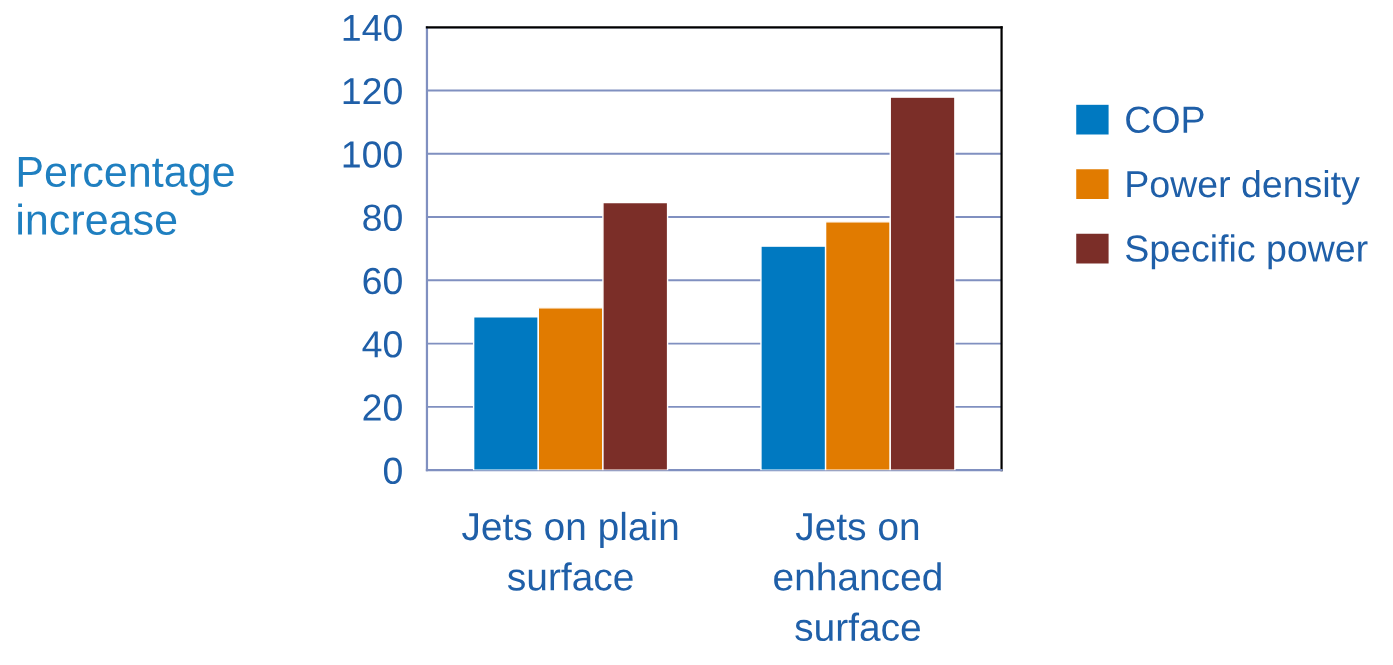 The width and height of the screenshot is (1393, 665). What do you see at coordinates (570, 551) in the screenshot?
I see `x-tick-label: Jets on plain surface` at bounding box center [570, 551].